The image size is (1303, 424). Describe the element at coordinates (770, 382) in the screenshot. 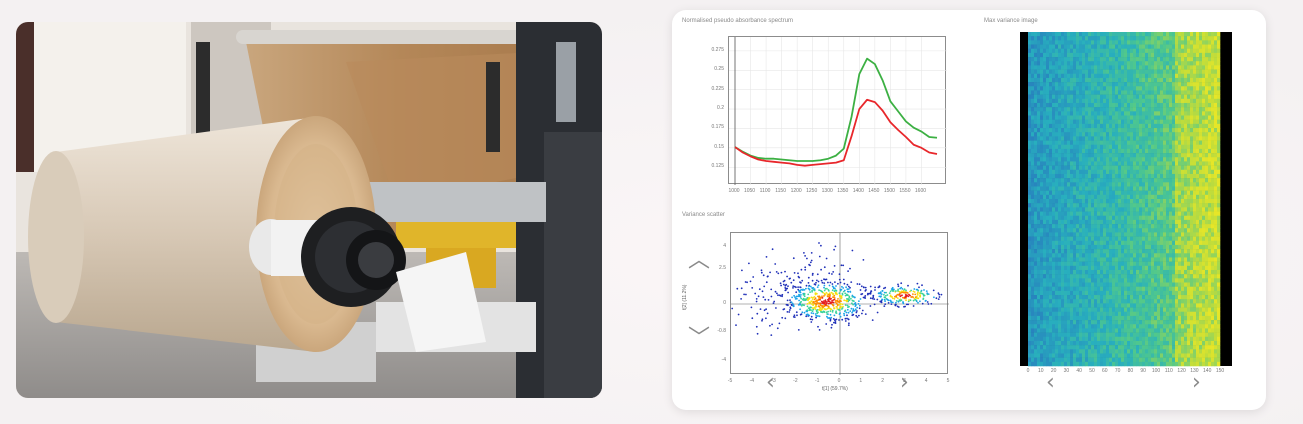

I see `scatter-prev-chevron-left-icon: ‹` at that location.